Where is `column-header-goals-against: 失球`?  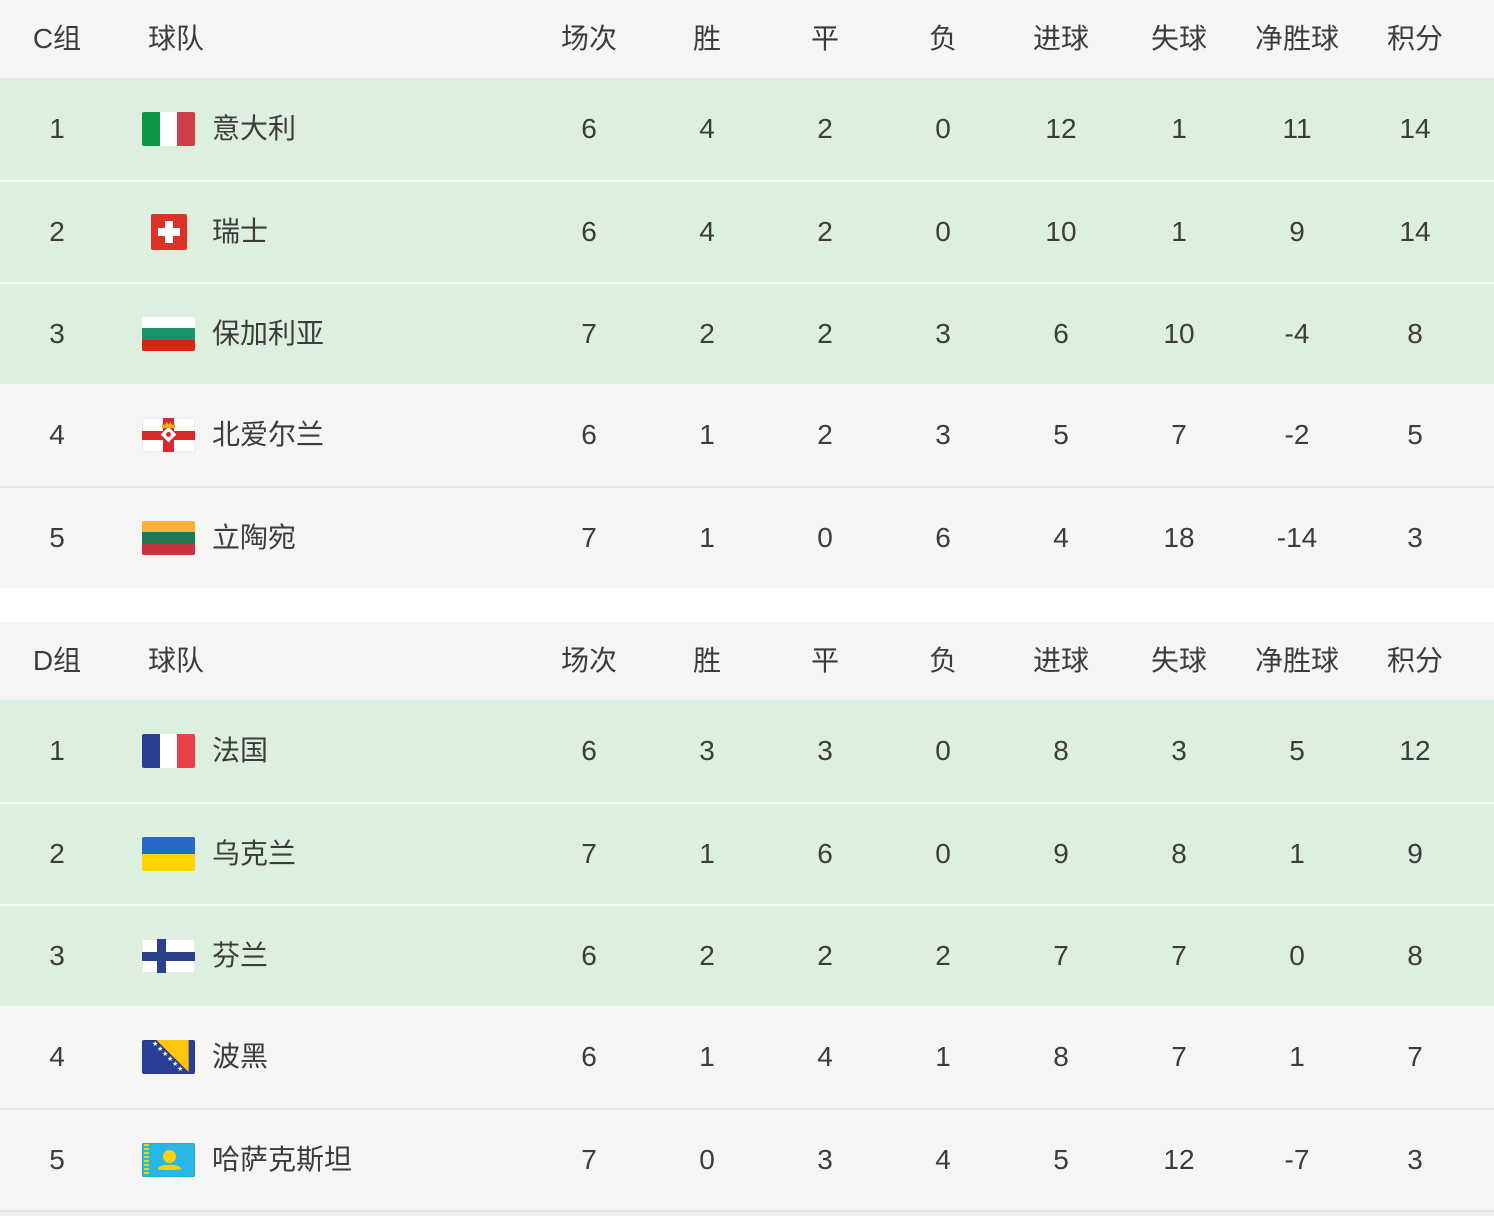
column-header-goals-against: 失球 is located at coordinates (1178, 38).